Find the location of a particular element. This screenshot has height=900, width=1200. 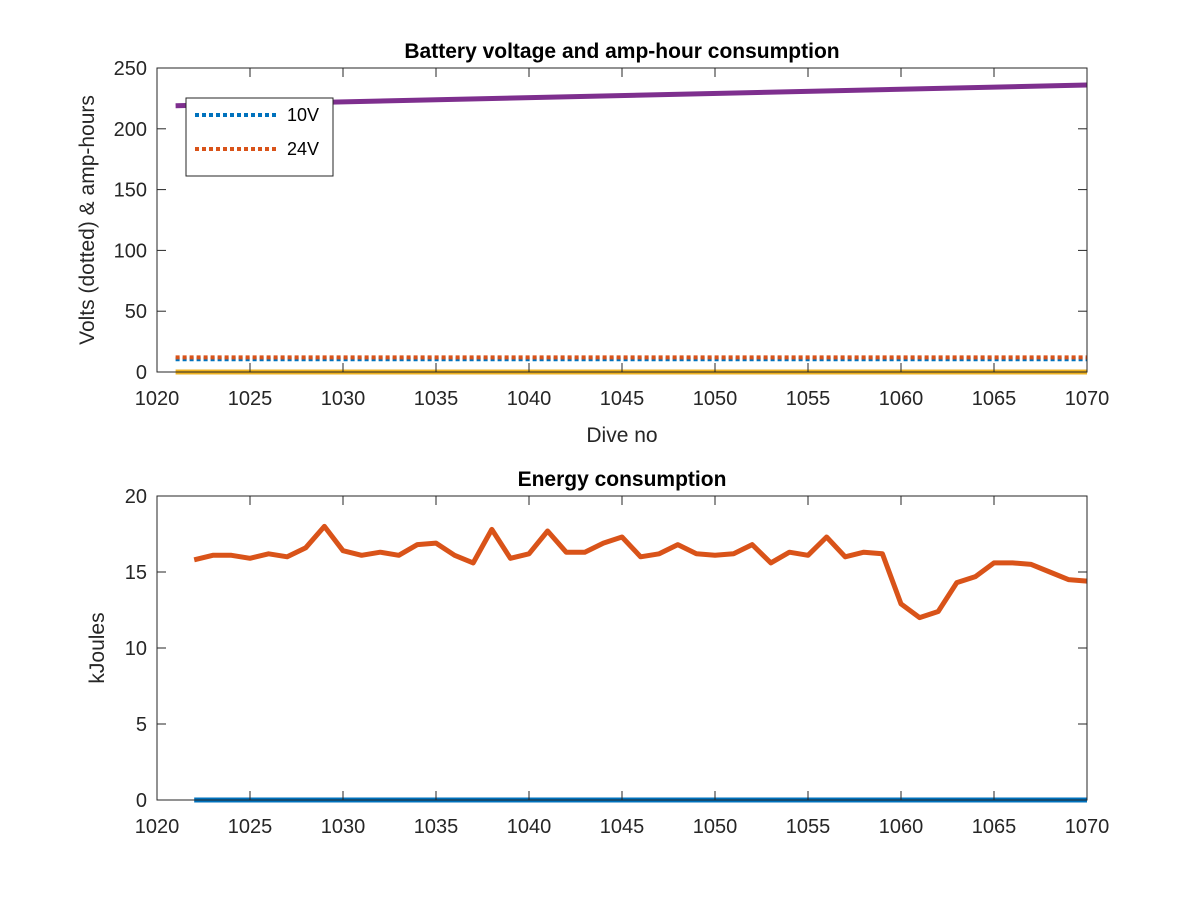

y-tick-label: 20 is located at coordinates (136, 497).